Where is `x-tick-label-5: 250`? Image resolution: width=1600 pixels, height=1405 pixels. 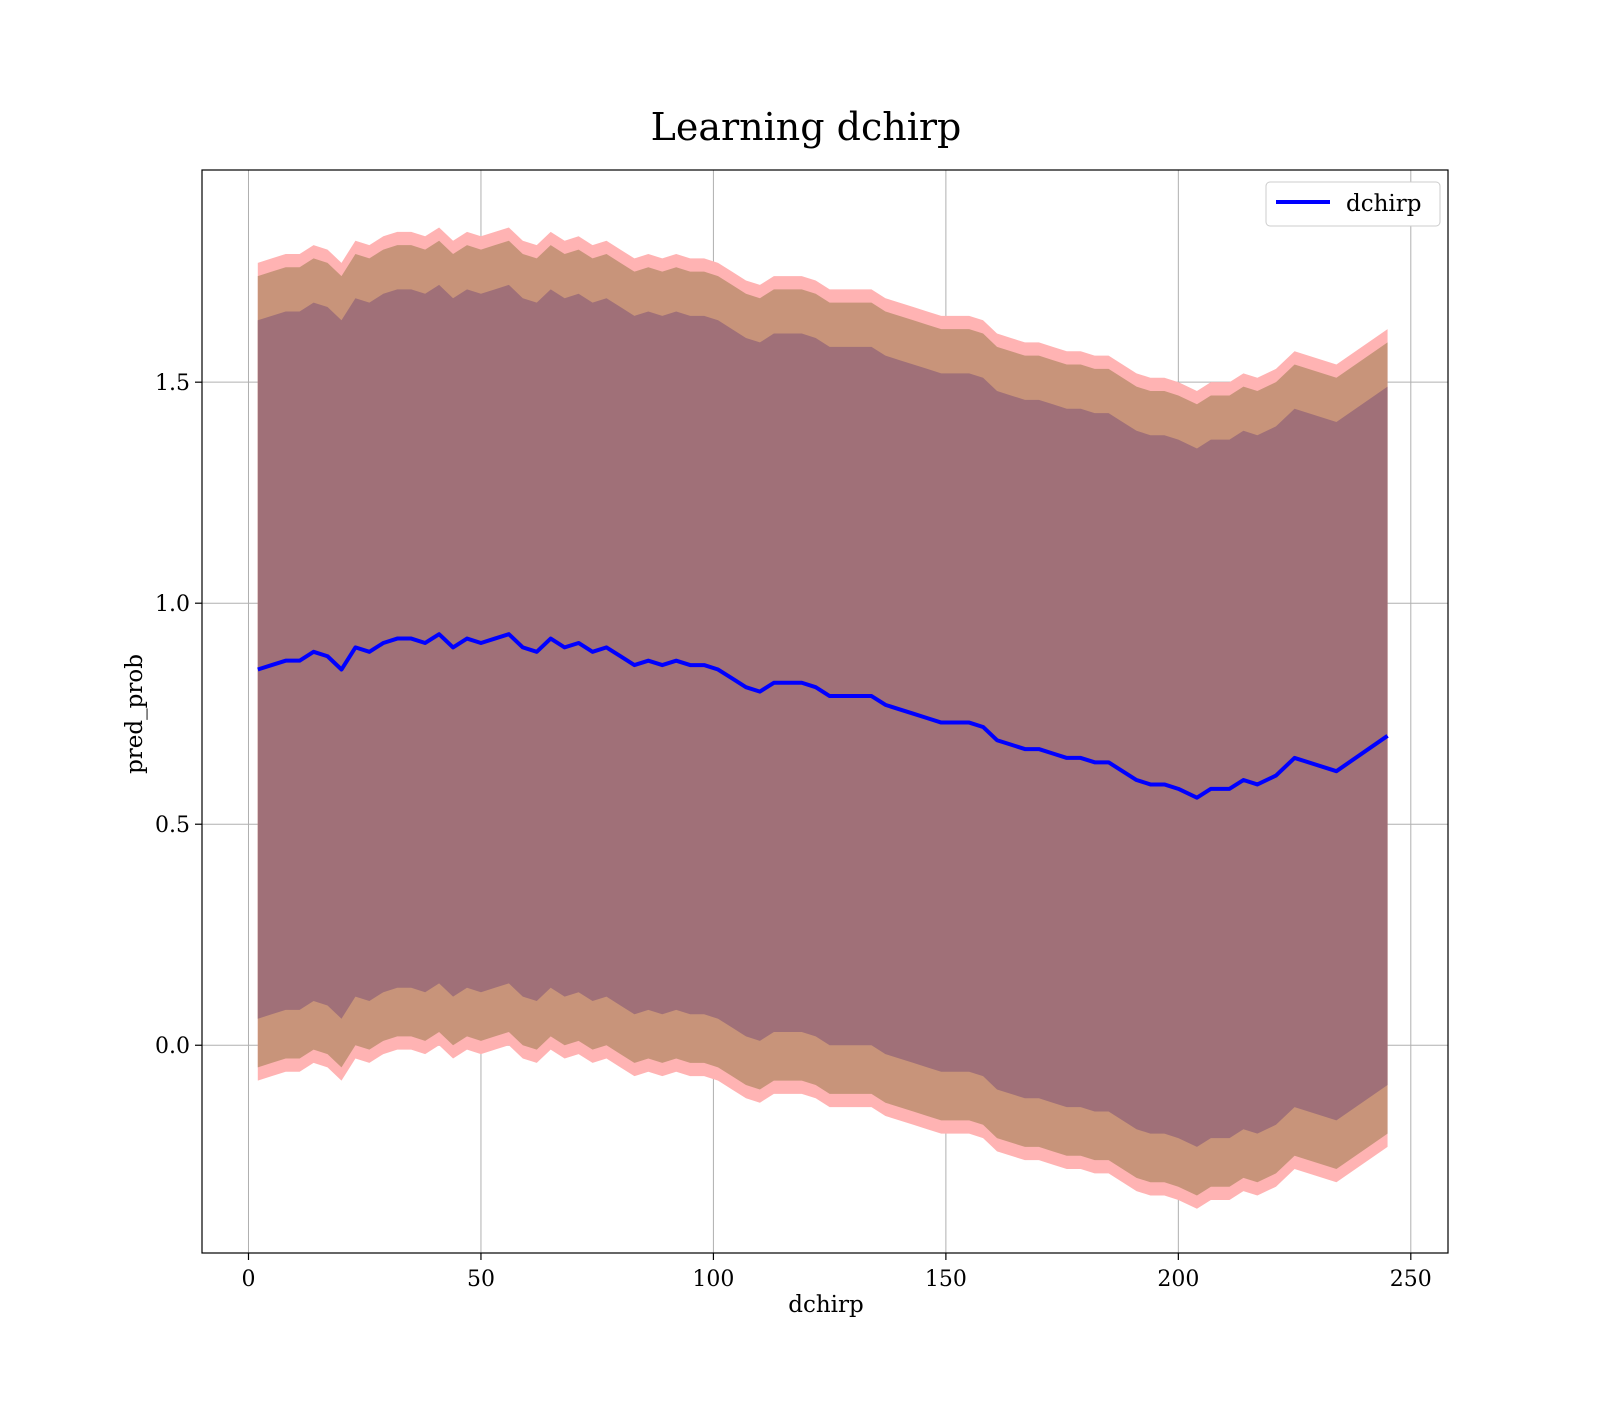
x-tick-label-5: 250 is located at coordinates (1411, 1279).